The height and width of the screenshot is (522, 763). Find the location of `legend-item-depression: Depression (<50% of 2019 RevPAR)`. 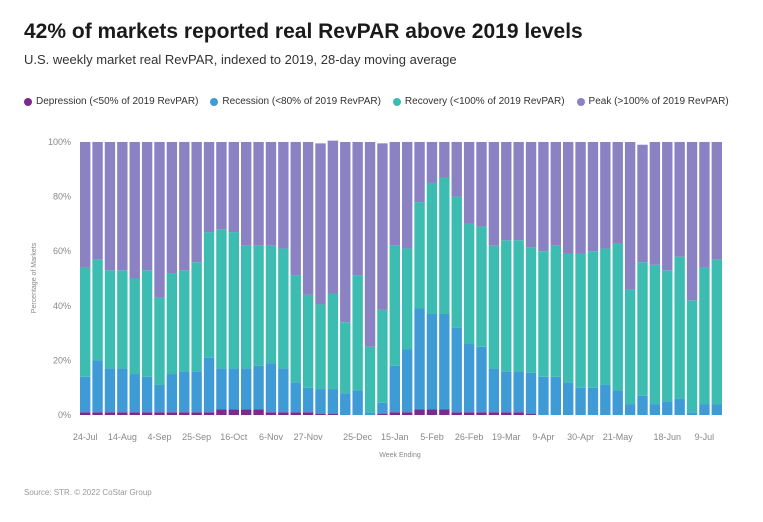

legend-item-depression: Depression (<50% of 2019 RevPAR) is located at coordinates (111, 101).